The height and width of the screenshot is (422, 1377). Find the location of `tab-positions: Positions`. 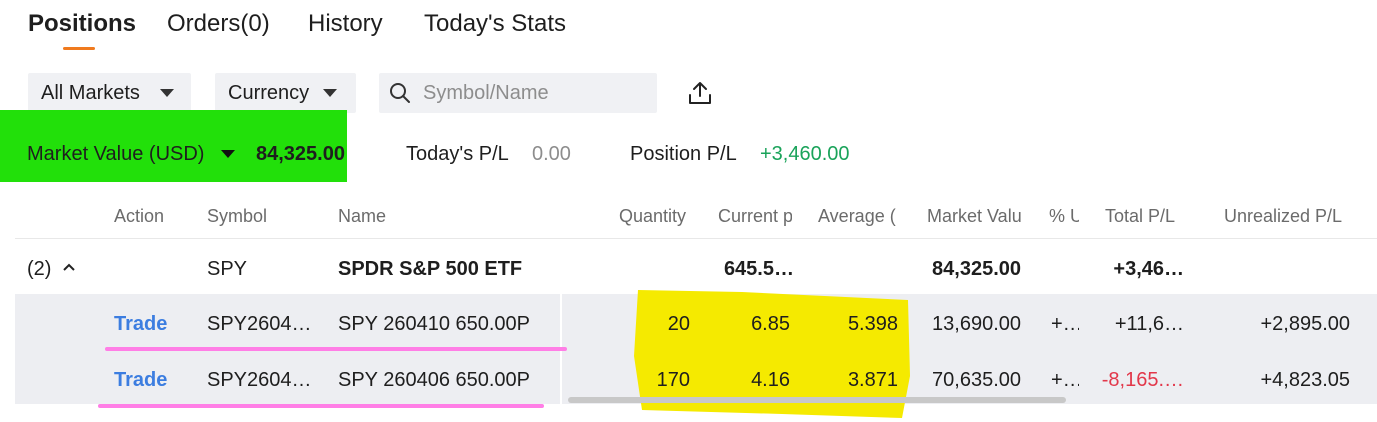

tab-positions: Positions is located at coordinates (82, 23).